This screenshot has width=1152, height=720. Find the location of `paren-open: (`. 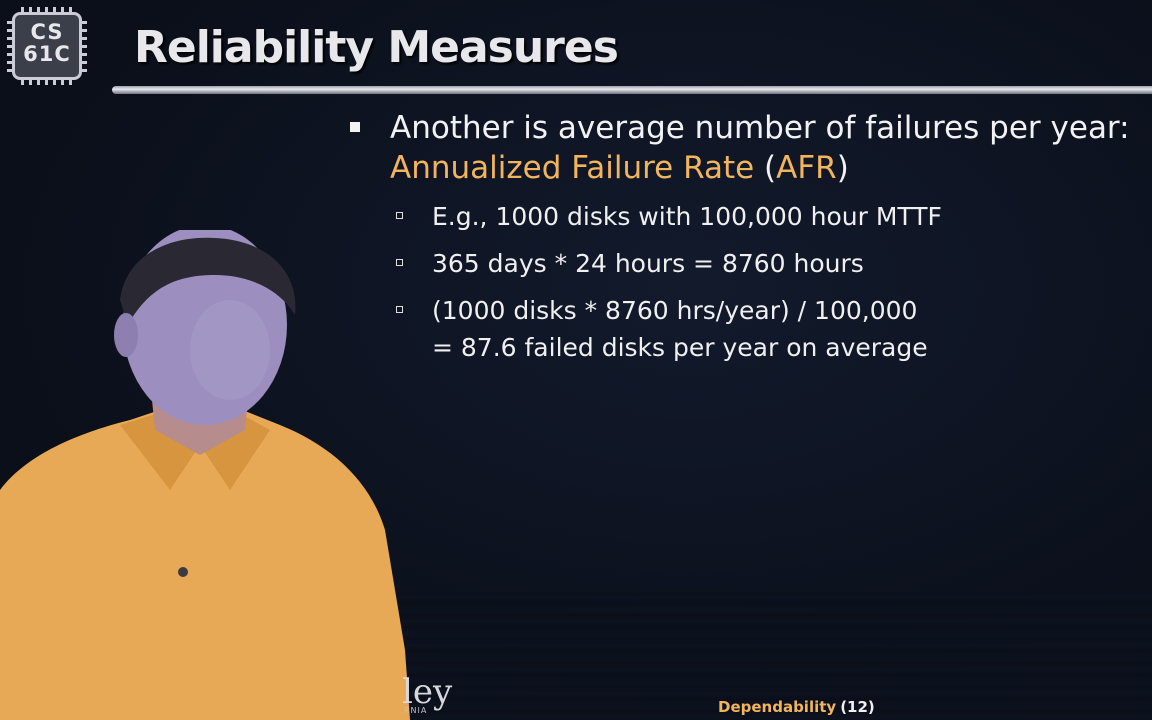

paren-open: ( is located at coordinates (765, 168).